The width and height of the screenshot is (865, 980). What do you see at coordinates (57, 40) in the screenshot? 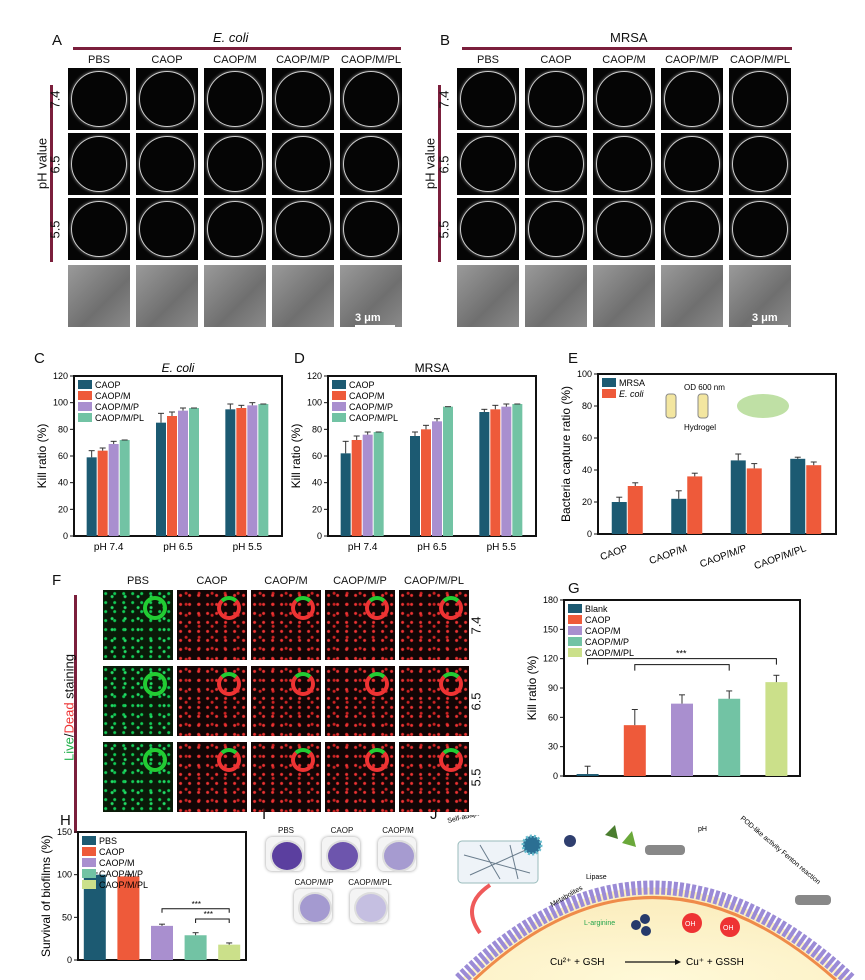
I see `panel-label-a: A` at bounding box center [57, 40].